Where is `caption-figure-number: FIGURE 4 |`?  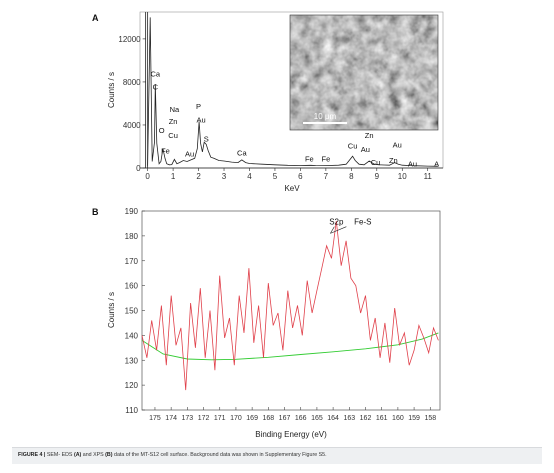 caption-figure-number: FIGURE 4 | is located at coordinates (32, 455).